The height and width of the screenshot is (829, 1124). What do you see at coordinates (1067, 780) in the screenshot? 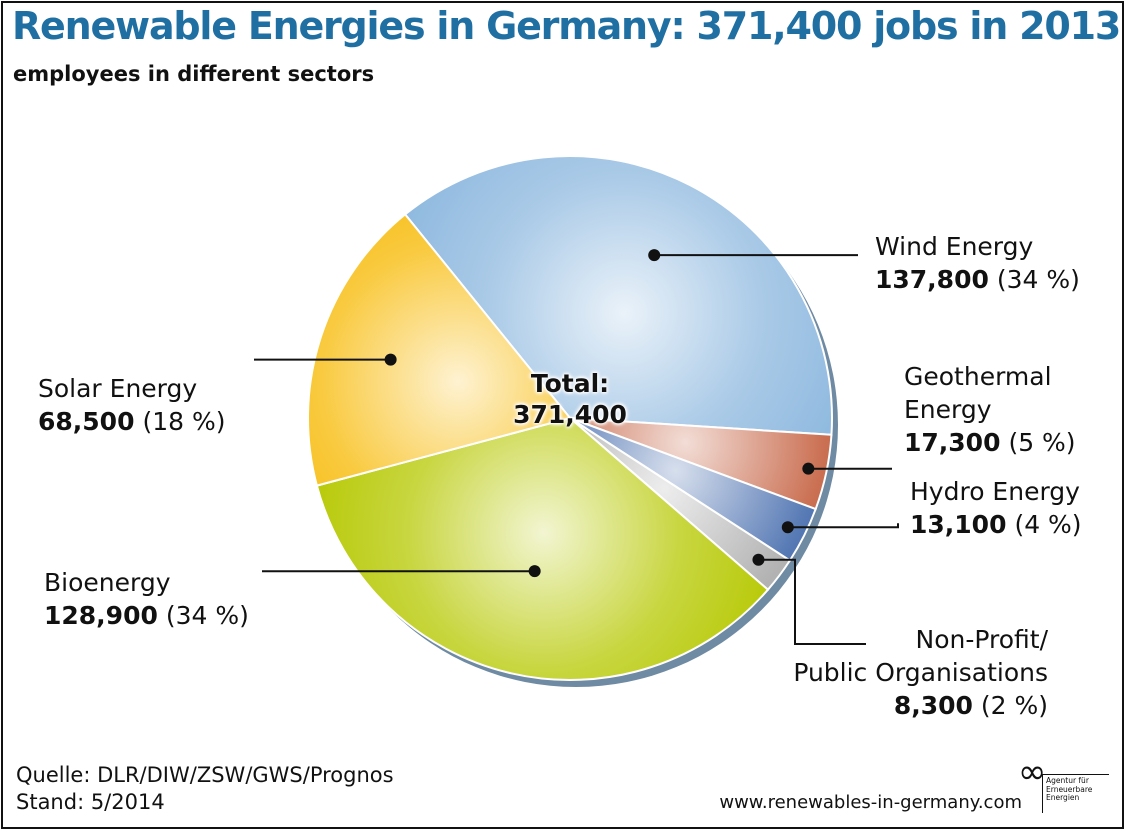
I see `logo-line-1: Agentur für` at bounding box center [1067, 780].